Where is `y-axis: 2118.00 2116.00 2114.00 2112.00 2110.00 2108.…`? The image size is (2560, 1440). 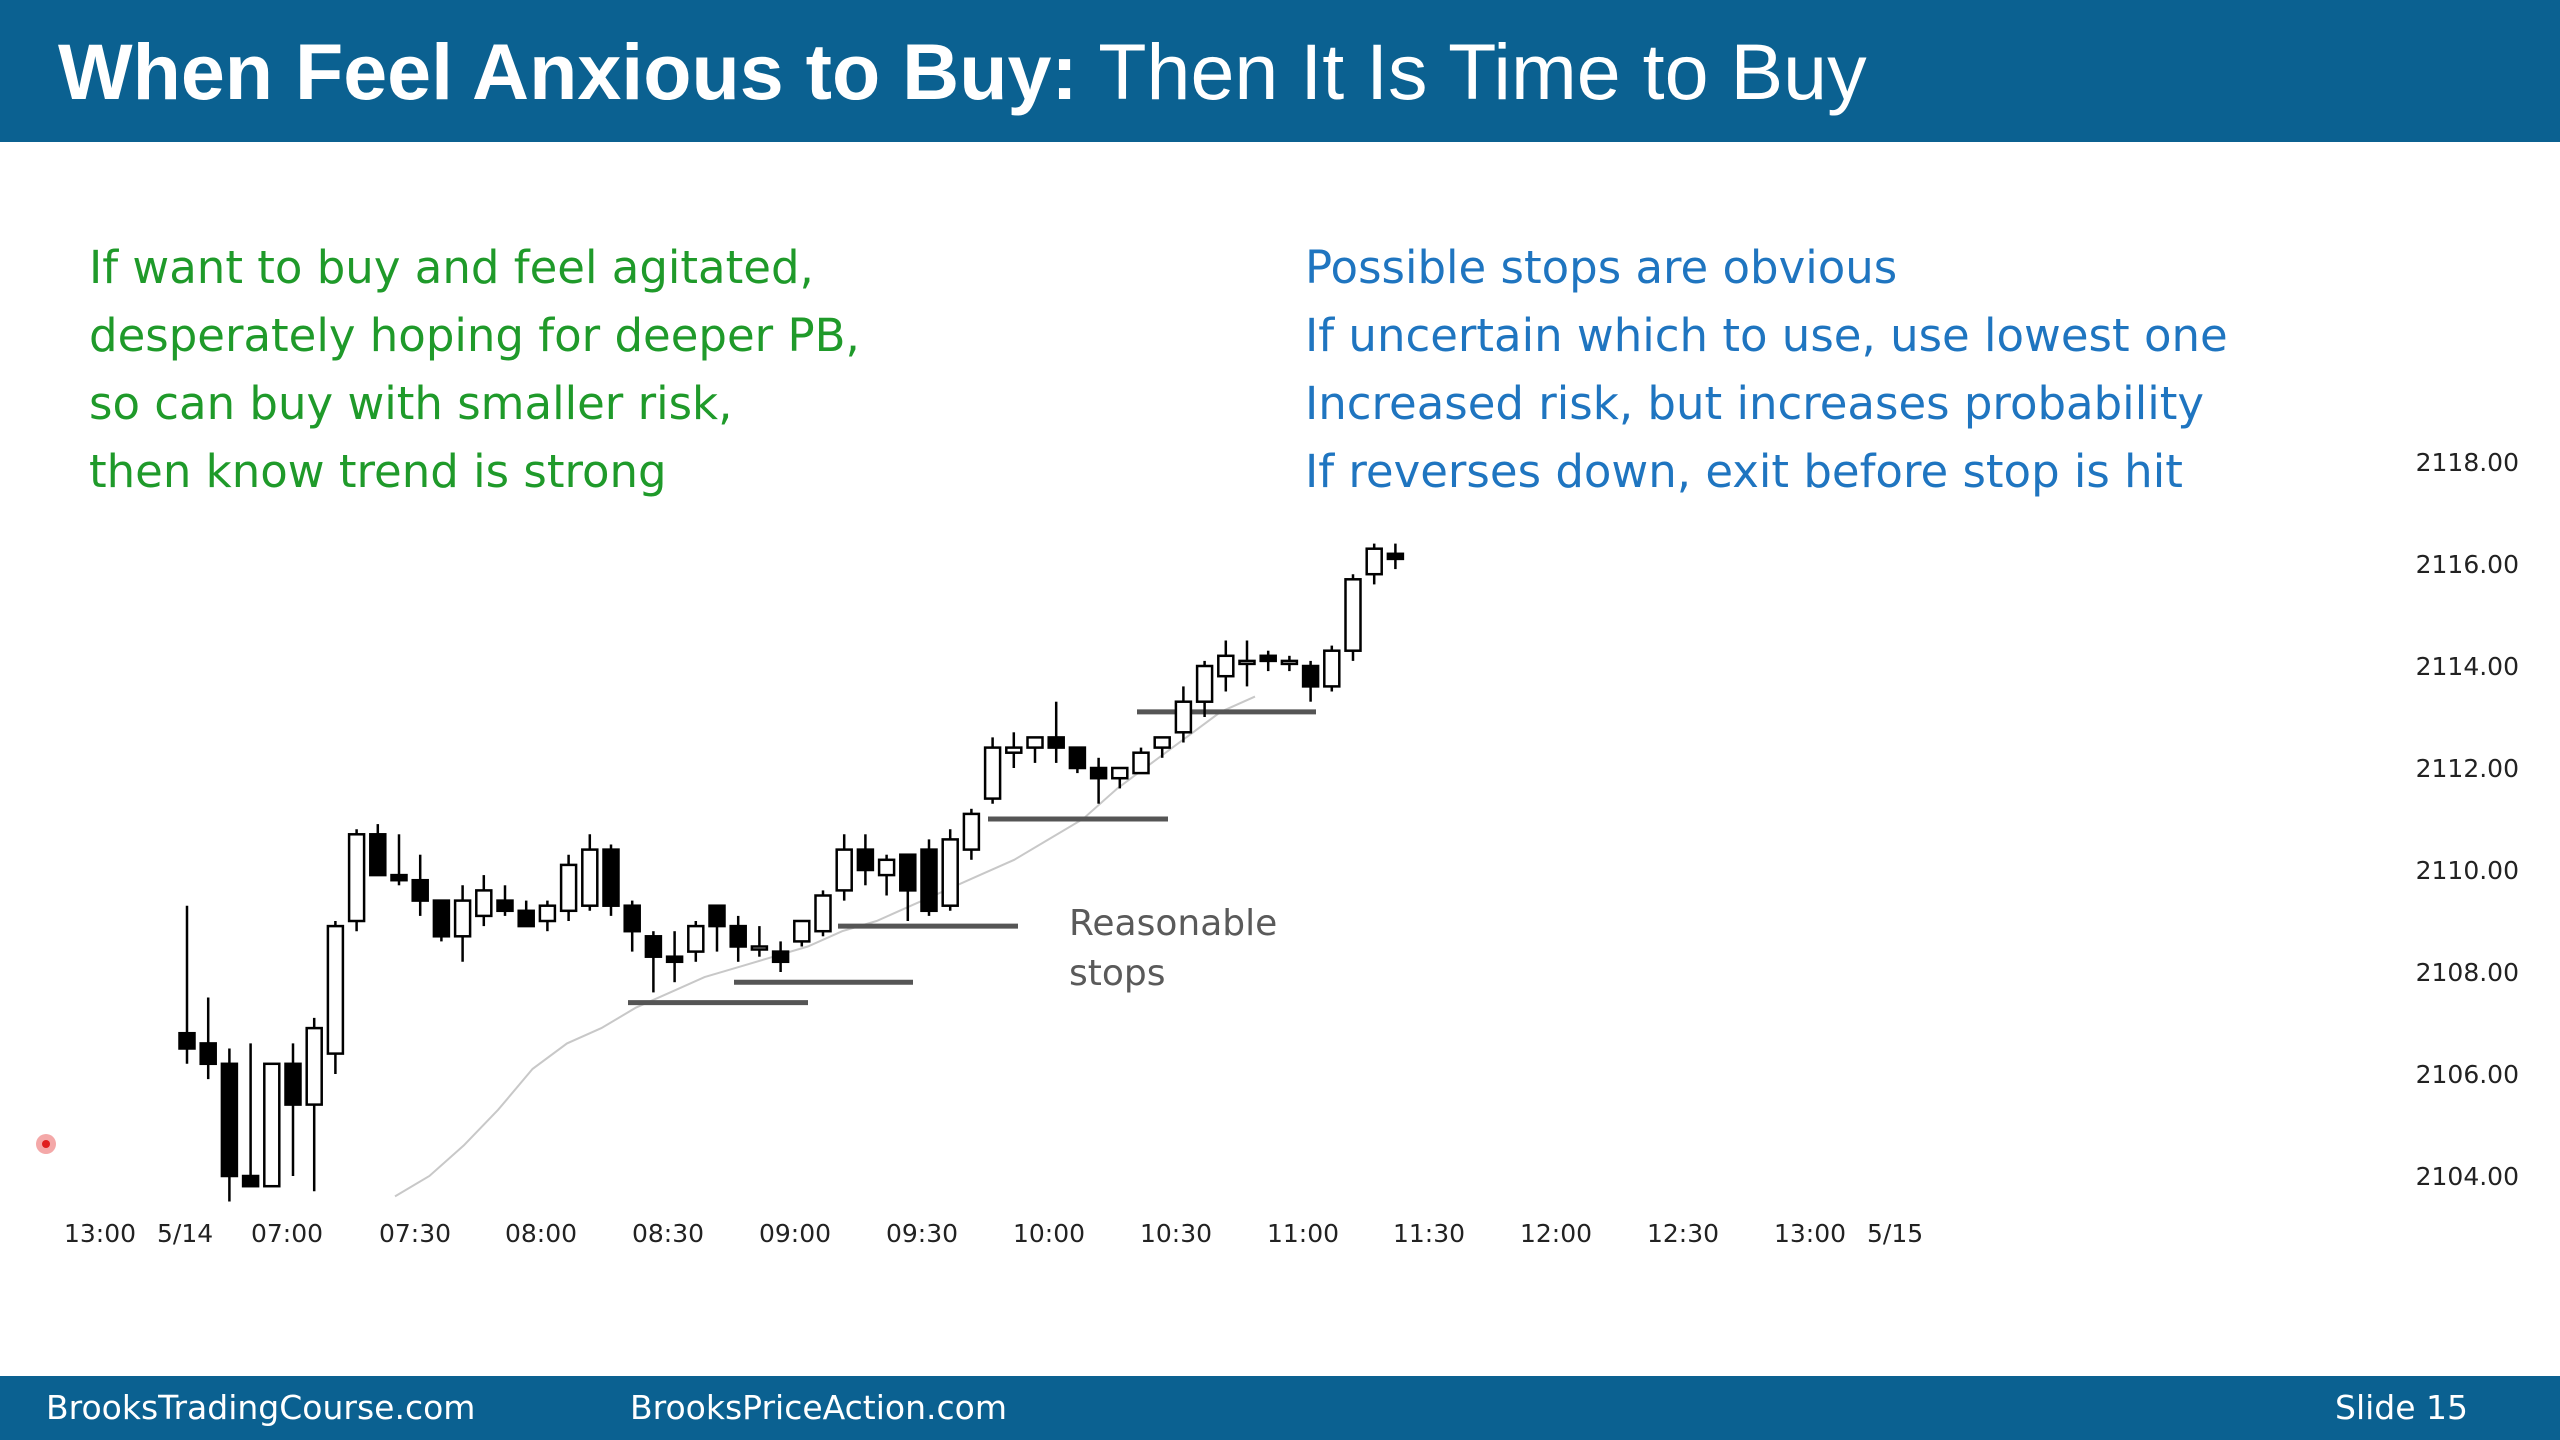 y-axis: 2118.00 2116.00 2114.00 2112.00 2110.00 2108.… is located at coordinates (2467, 819).